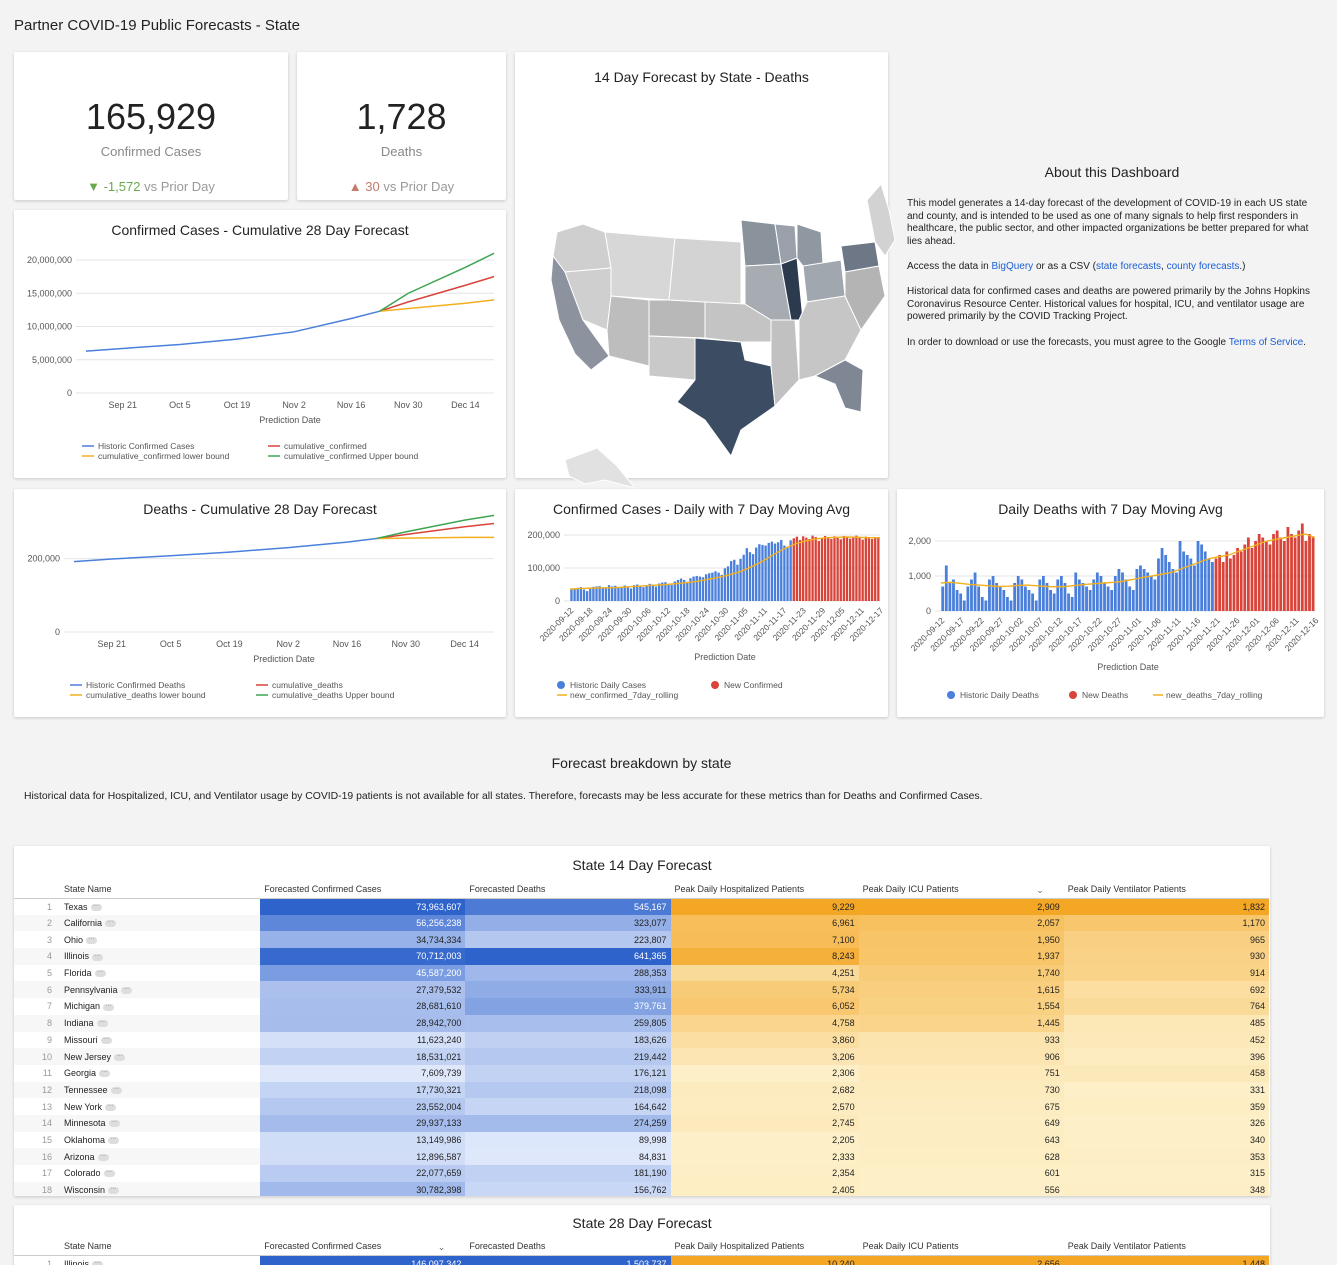 The image size is (1337, 1265). What do you see at coordinates (363, 1247) in the screenshot?
I see `column-header: Forecasted Confirmed Cases ⌄` at bounding box center [363, 1247].